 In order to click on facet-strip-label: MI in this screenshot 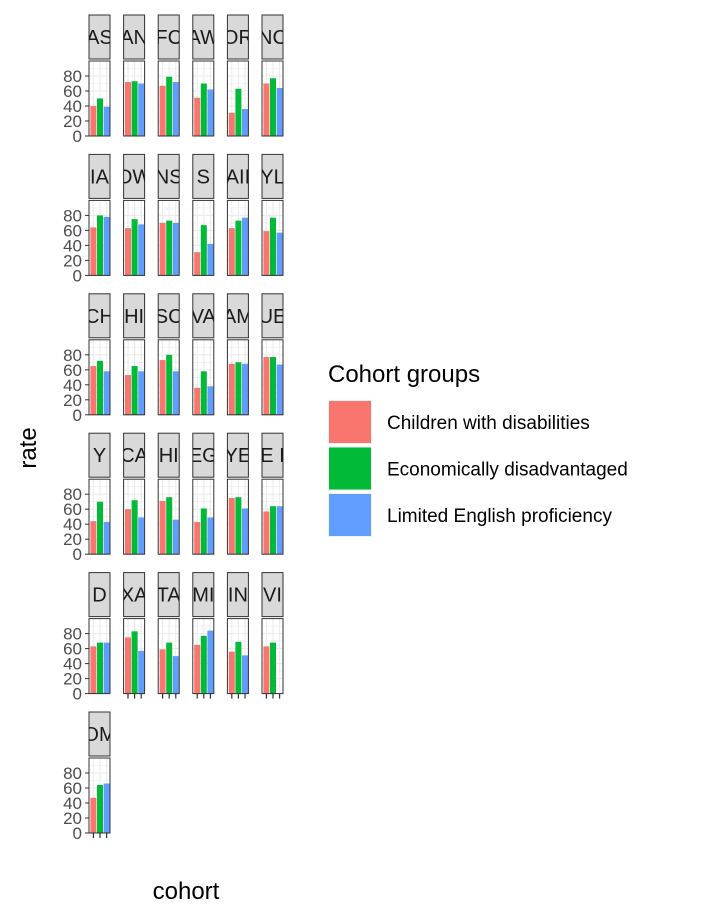, I will do `click(203, 596)`.